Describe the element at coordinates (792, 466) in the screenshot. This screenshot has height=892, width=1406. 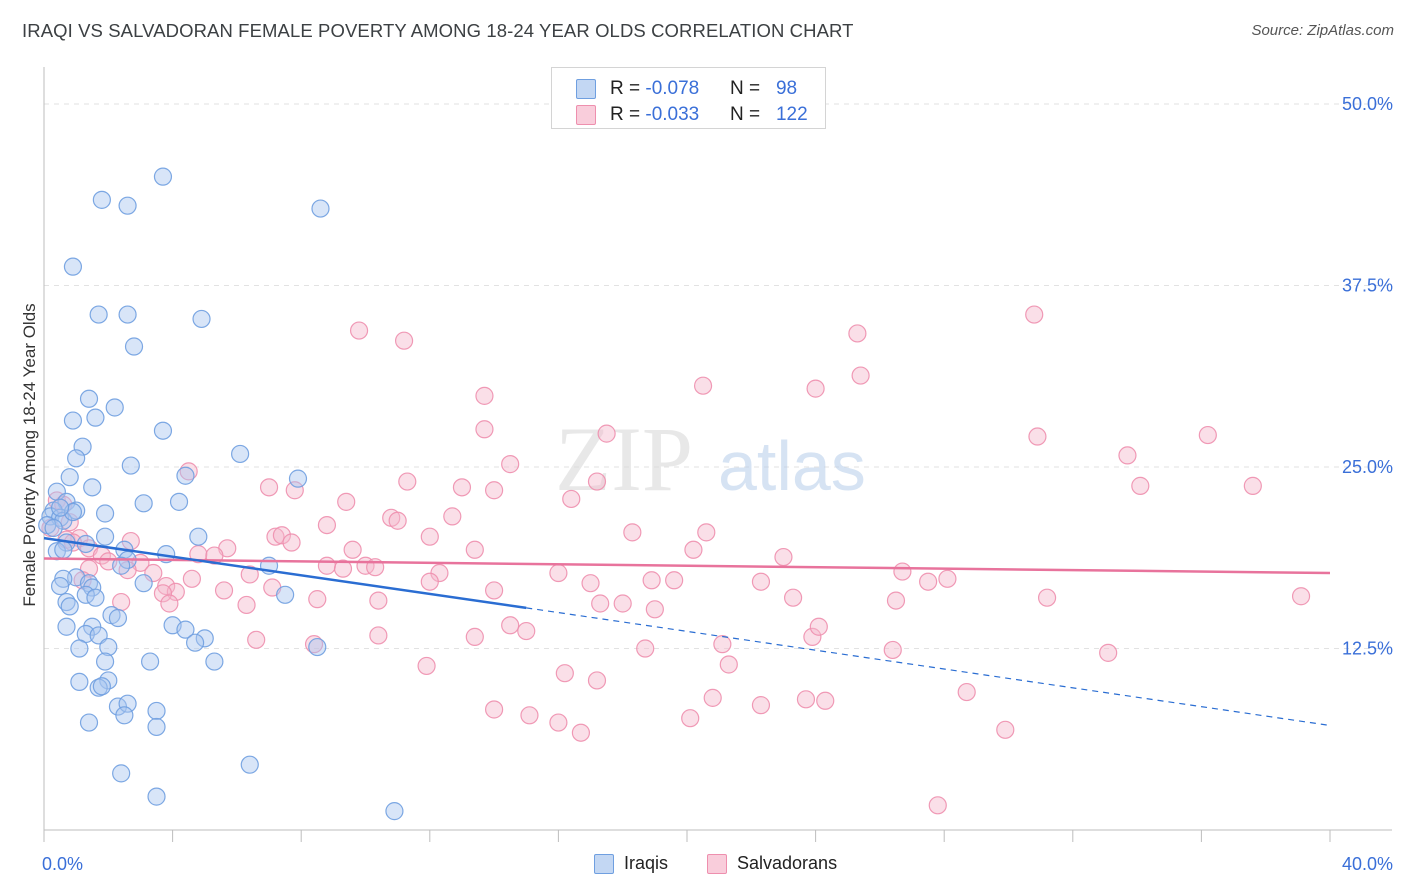
I see `watermark-atlas: atlas` at that location.